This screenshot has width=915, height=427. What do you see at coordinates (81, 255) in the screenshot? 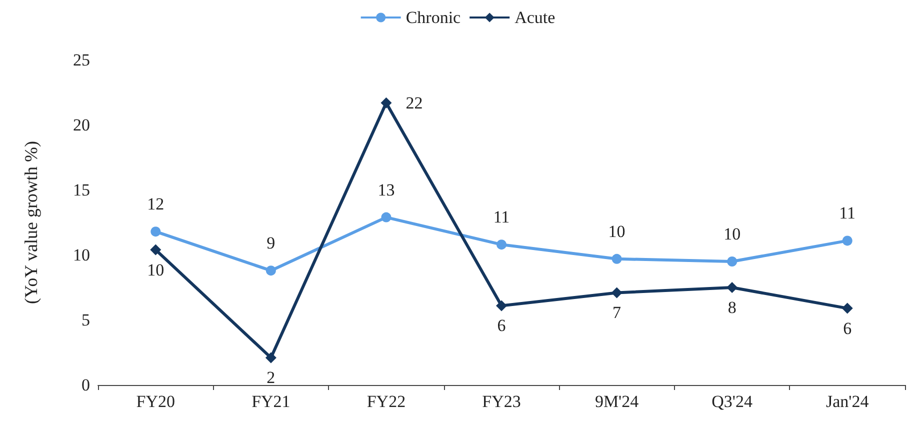
I see `y-tick-label: 10` at bounding box center [81, 255].